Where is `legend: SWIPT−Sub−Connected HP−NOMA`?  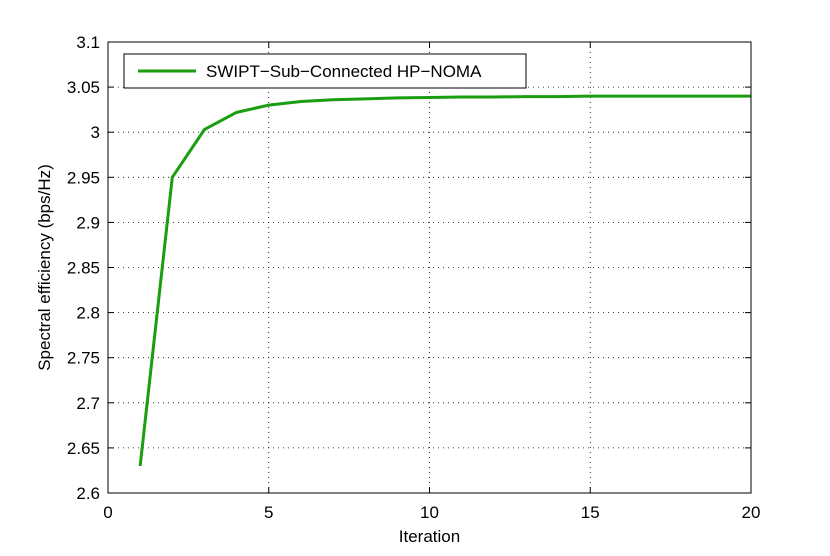
legend: SWIPT−Sub−Connected HP−NOMA is located at coordinates (325, 71).